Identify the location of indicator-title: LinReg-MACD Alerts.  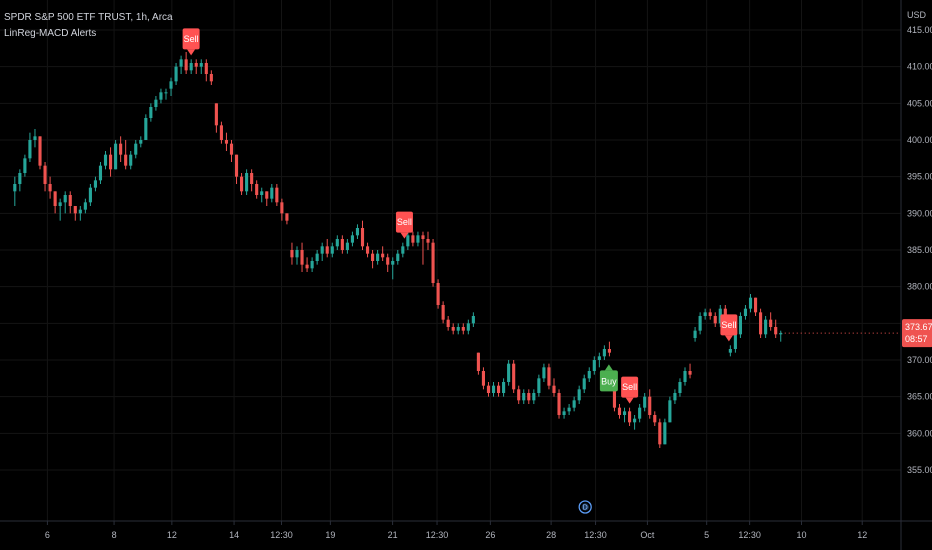
(50, 33).